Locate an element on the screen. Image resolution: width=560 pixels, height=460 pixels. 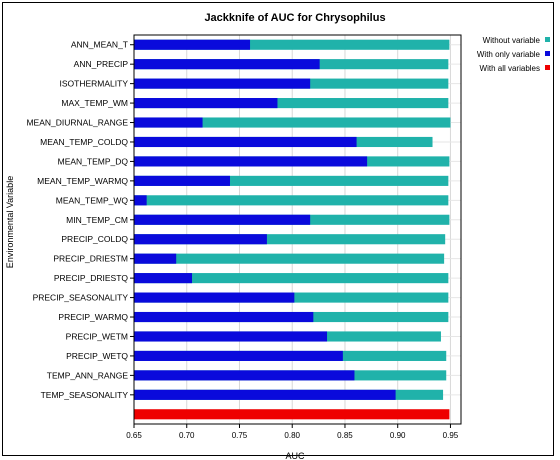
x-tick-label: 0.80 is located at coordinates (292, 435).